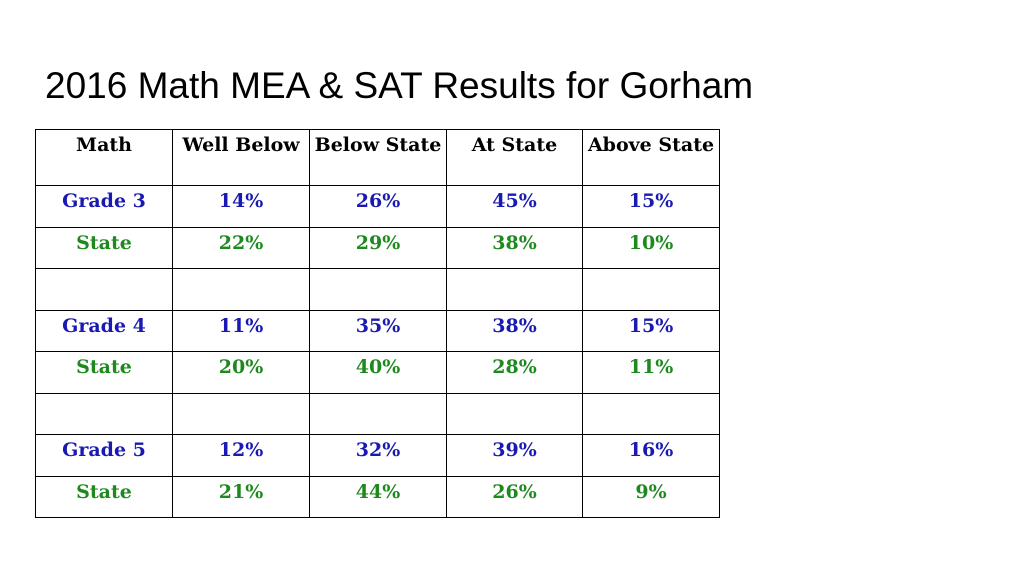 Image resolution: width=1024 pixels, height=576 pixels. Describe the element at coordinates (514, 372) in the screenshot. I see `table-cell: 28%` at that location.